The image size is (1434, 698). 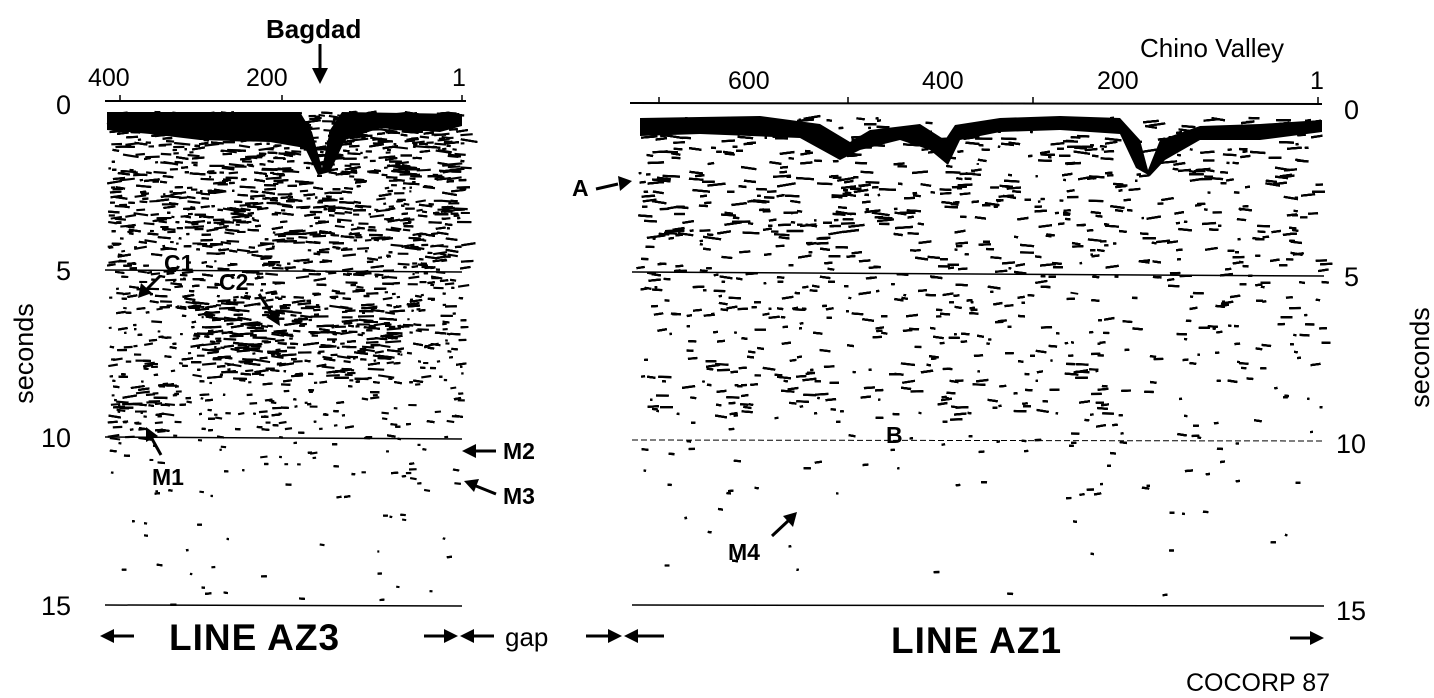 What do you see at coordinates (154, 441) in the screenshot?
I see `m1-arrow` at bounding box center [154, 441].